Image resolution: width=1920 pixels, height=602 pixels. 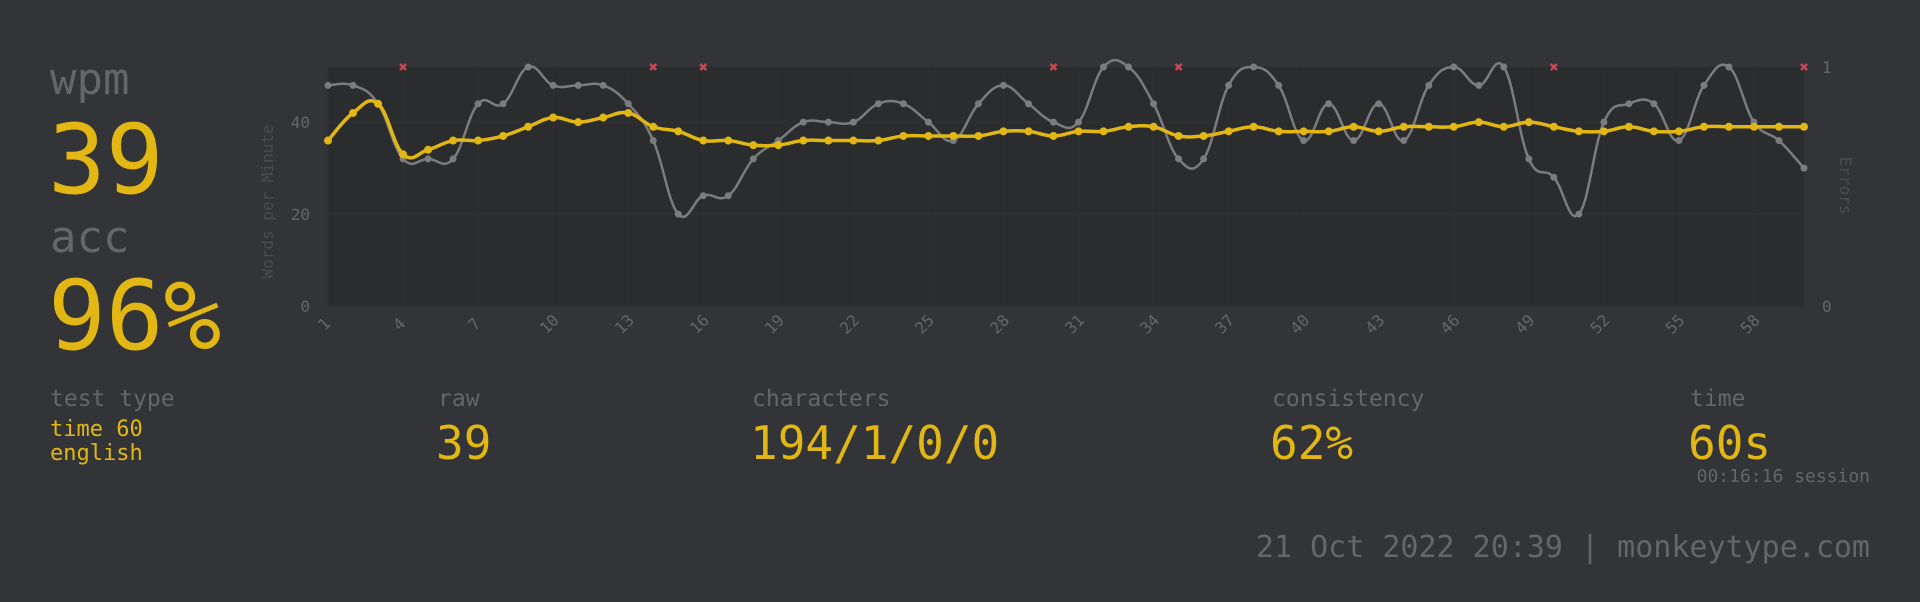 I want to click on x-tick-label: 40, so click(x=1299, y=324).